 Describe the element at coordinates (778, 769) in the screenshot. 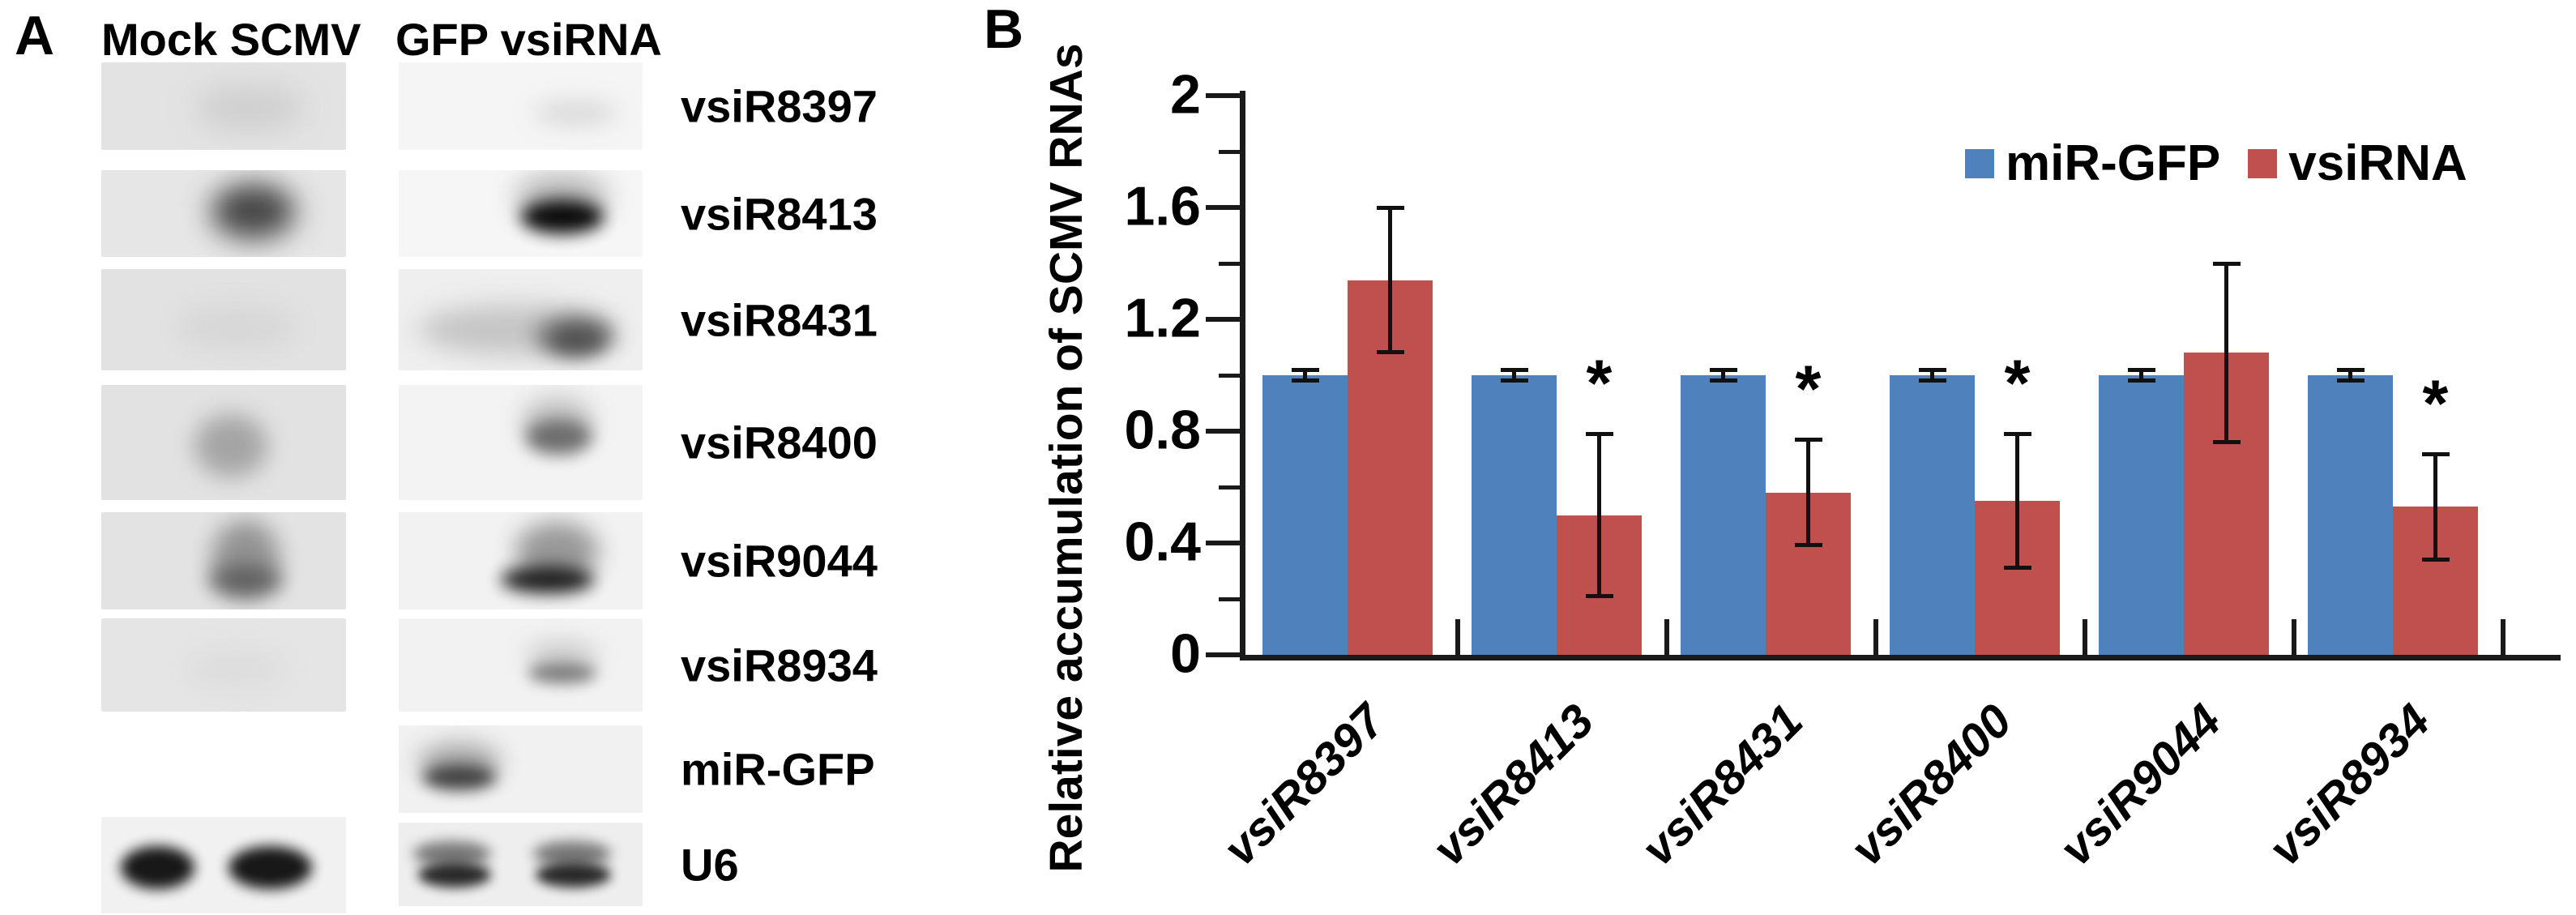

I see `blot-row-label-miR-GFP: miR-GFP` at that location.